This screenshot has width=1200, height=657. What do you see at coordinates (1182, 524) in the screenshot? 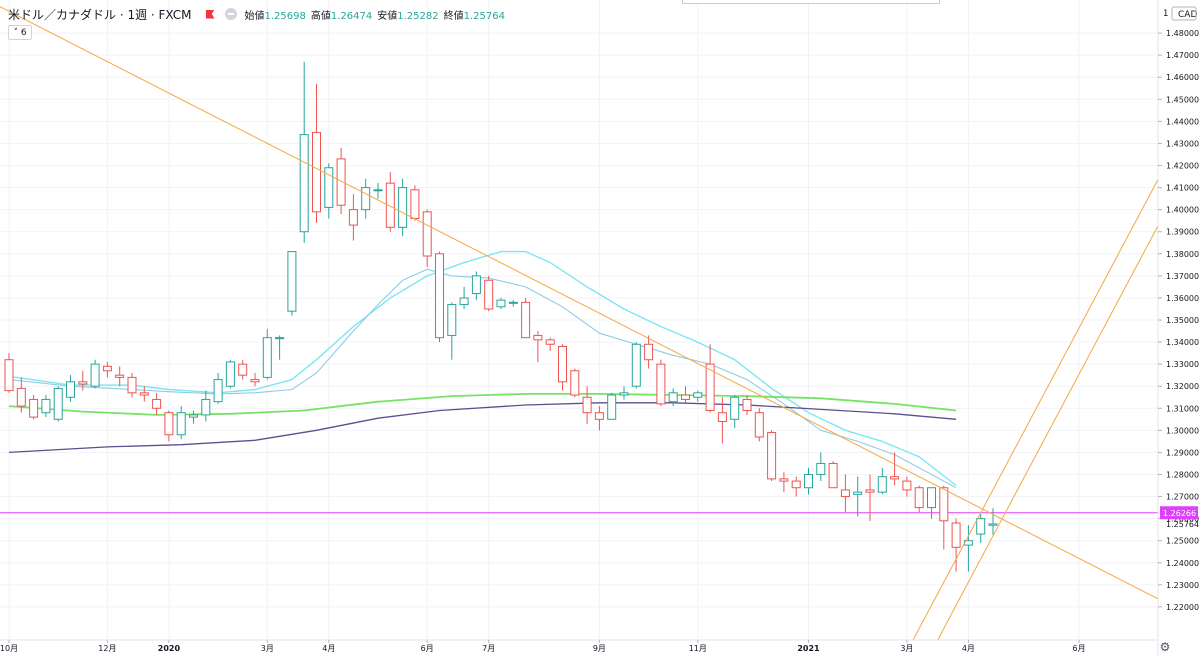
I see `last-price-label: 1.25764` at bounding box center [1182, 524].